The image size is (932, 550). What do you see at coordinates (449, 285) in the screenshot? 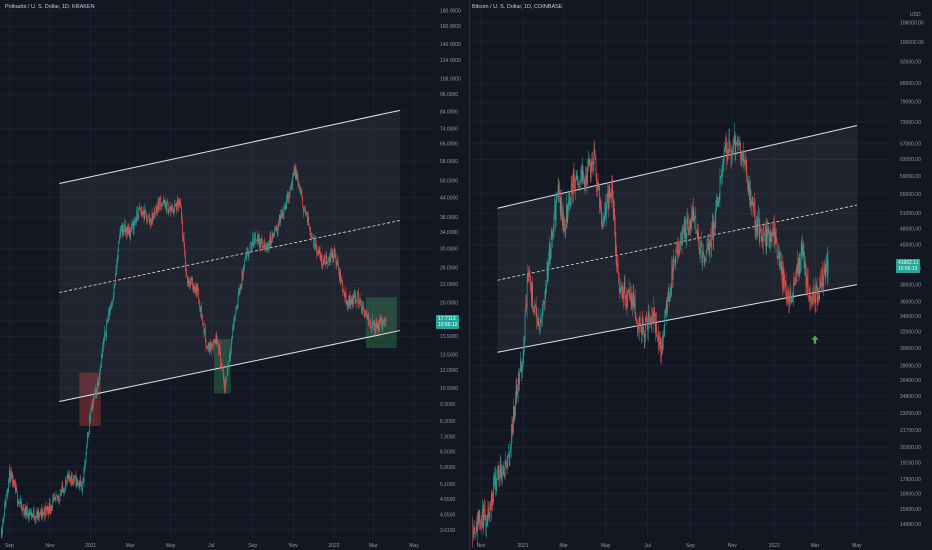
I see `dot-y-tick-label: 23.0000` at bounding box center [449, 285].